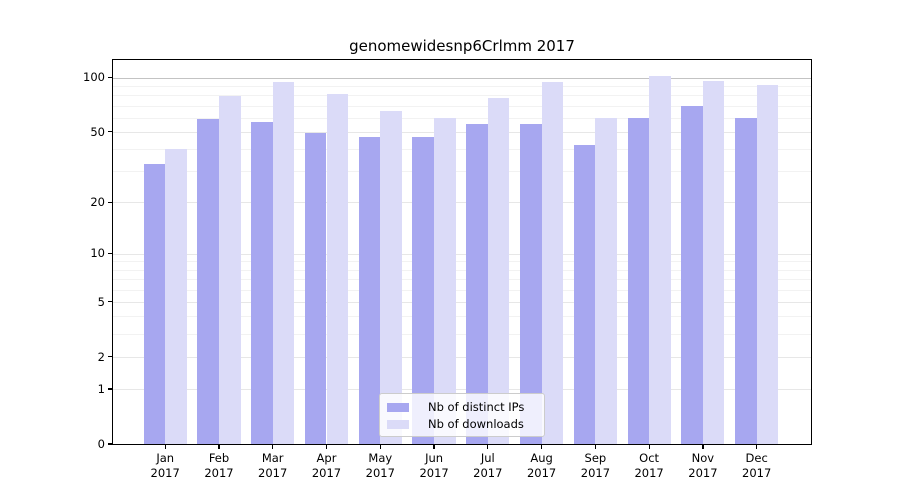  I want to click on bar-downloads-oct, so click(660, 260).